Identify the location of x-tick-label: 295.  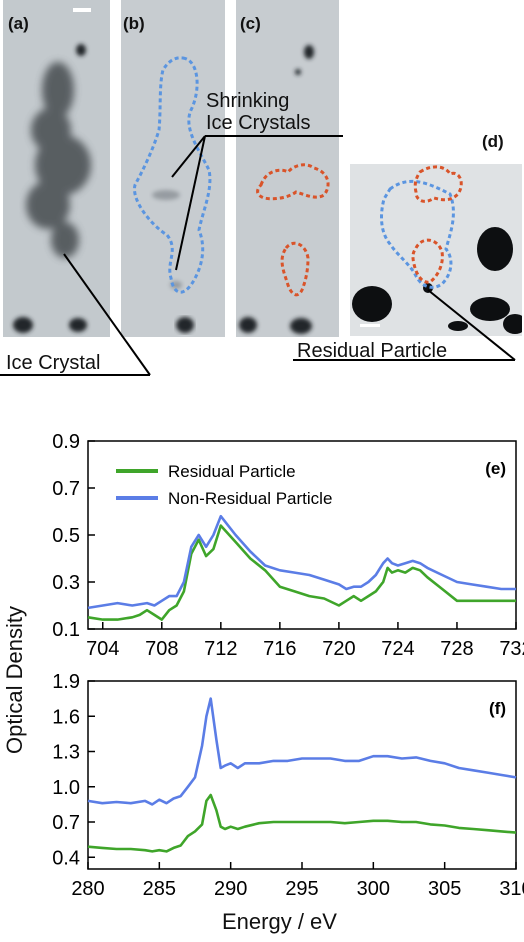
(301, 889).